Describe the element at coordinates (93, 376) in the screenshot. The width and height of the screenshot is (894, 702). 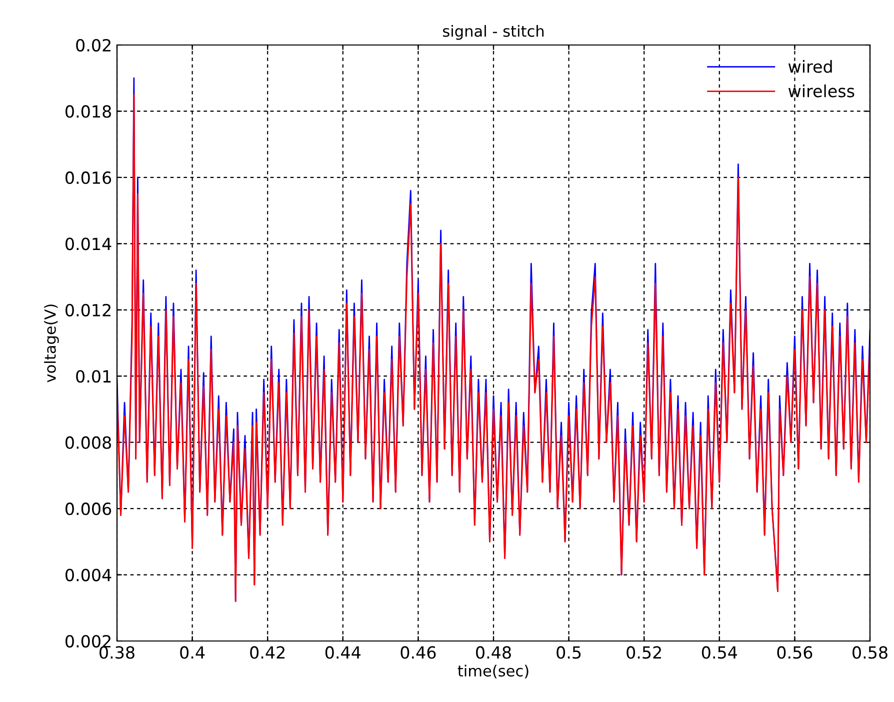
I see `y-tick-label: 0.01` at that location.